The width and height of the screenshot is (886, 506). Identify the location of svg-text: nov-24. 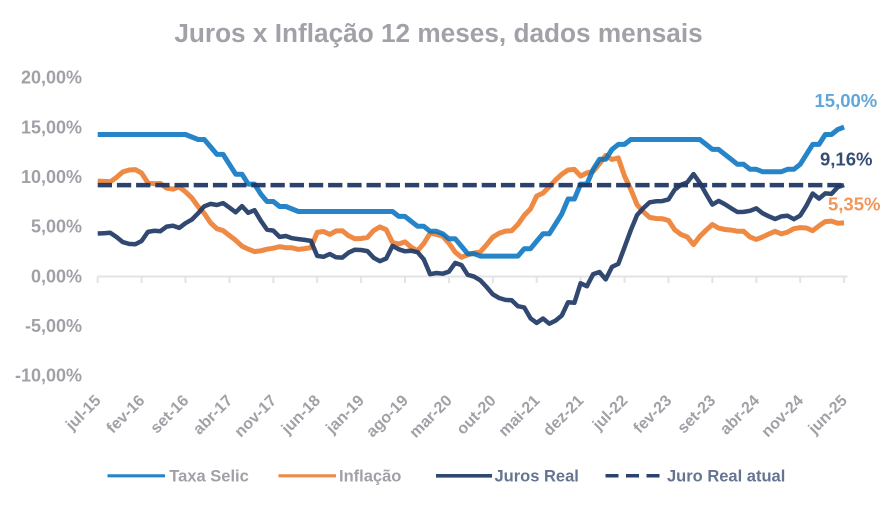
(783, 416).